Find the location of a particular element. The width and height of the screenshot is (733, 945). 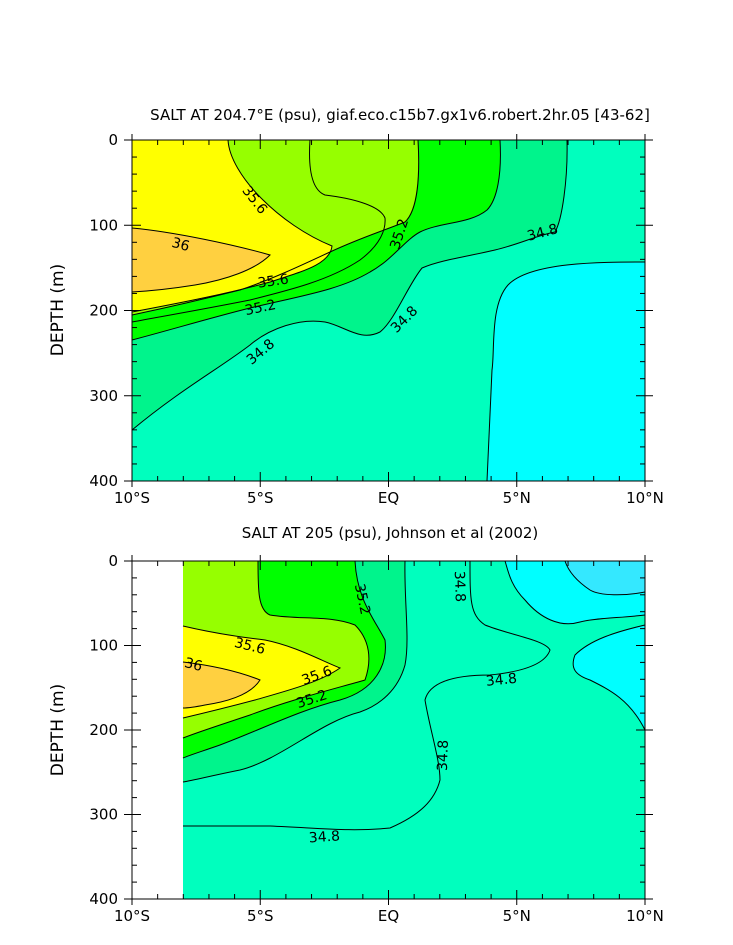

contour-labels: 35.2 34.835.636 35.635.234.834.834.8 is located at coordinates (350, 709).